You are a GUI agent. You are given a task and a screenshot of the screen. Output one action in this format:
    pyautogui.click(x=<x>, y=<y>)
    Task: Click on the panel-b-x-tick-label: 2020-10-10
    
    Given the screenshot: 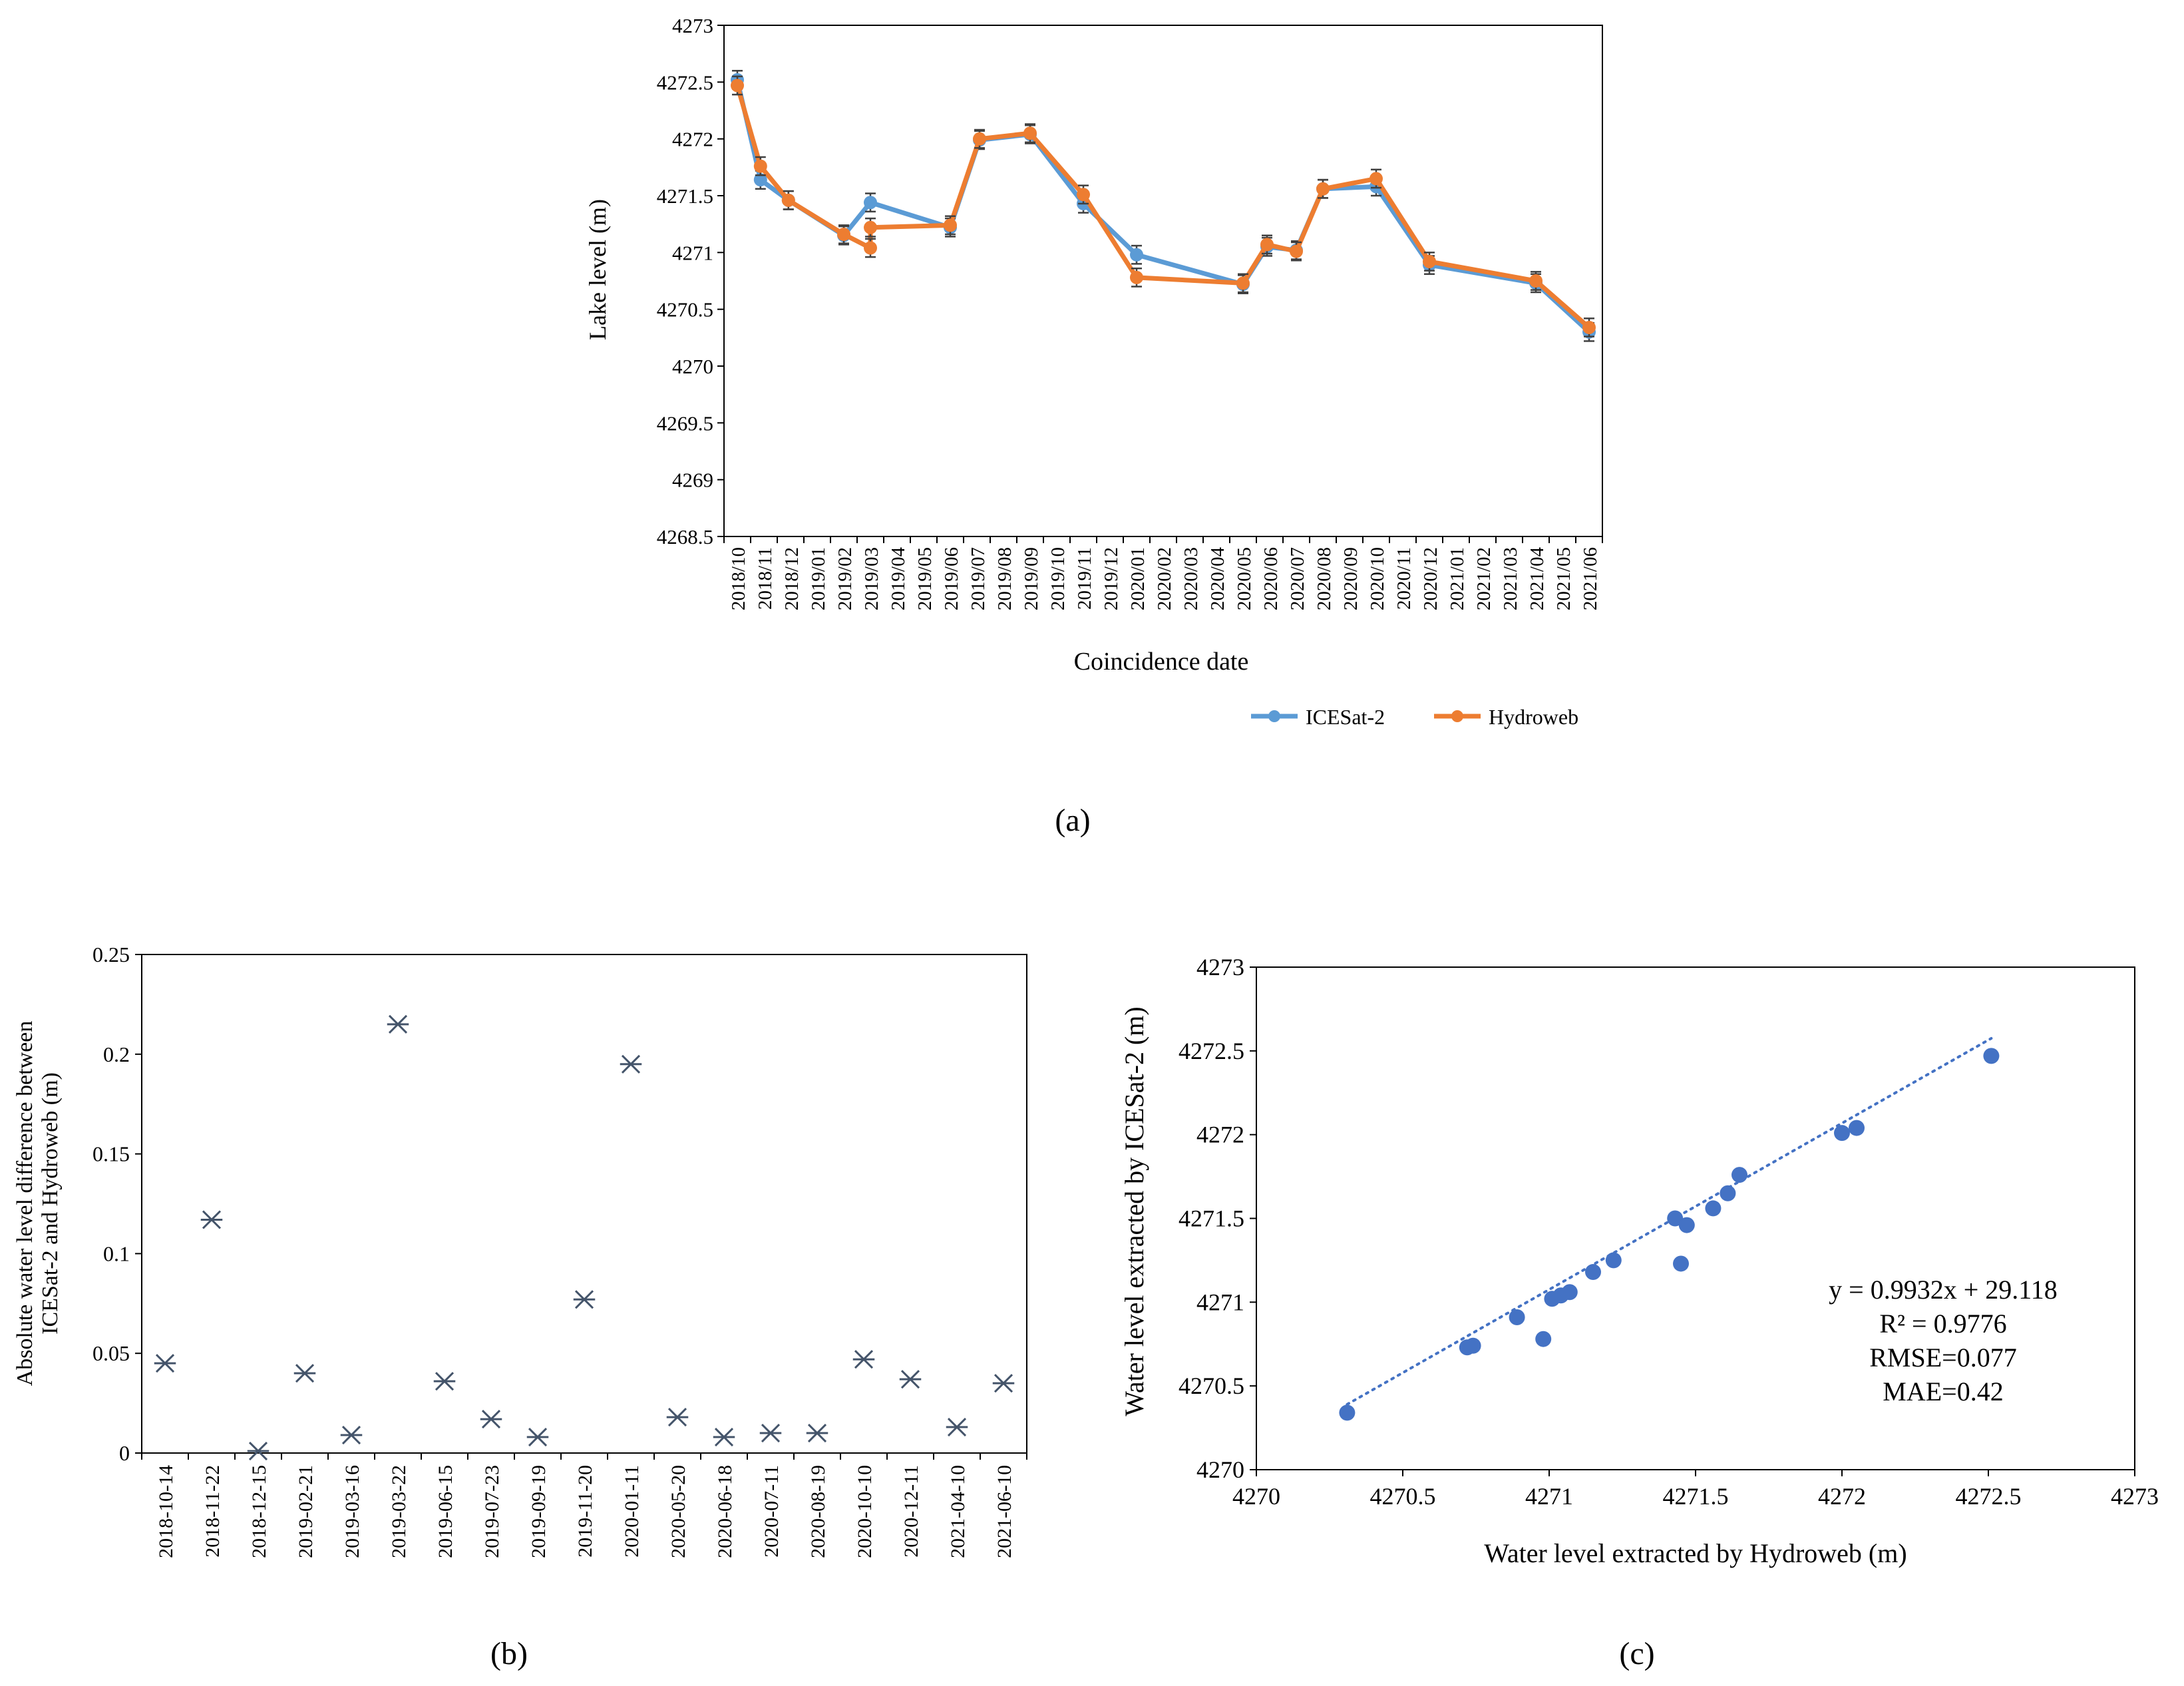 What is the action you would take?
    pyautogui.click(x=865, y=1511)
    